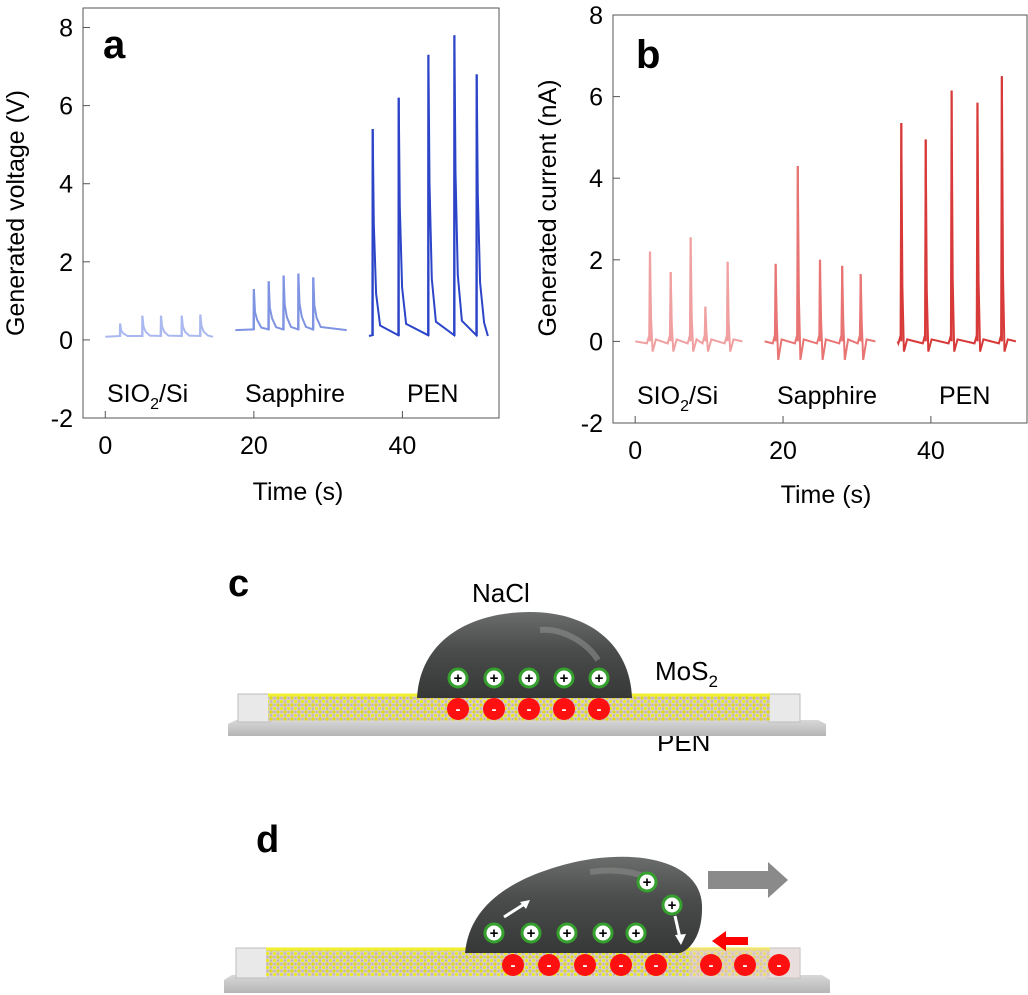  Describe the element at coordinates (238, 584) in the screenshot. I see `panel-label-c: c` at that location.